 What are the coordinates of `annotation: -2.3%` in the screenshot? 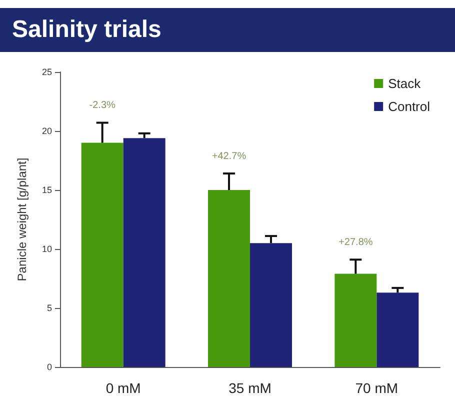 It's located at (102, 106).